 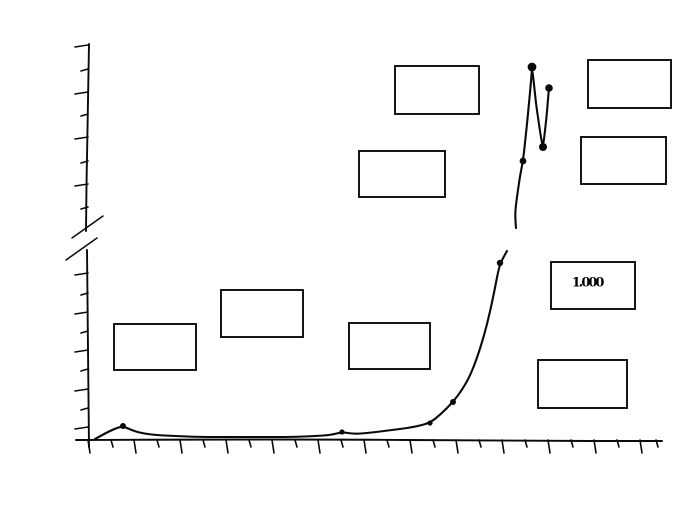 I want to click on y-axis-upper-segment, so click(x=87, y=137).